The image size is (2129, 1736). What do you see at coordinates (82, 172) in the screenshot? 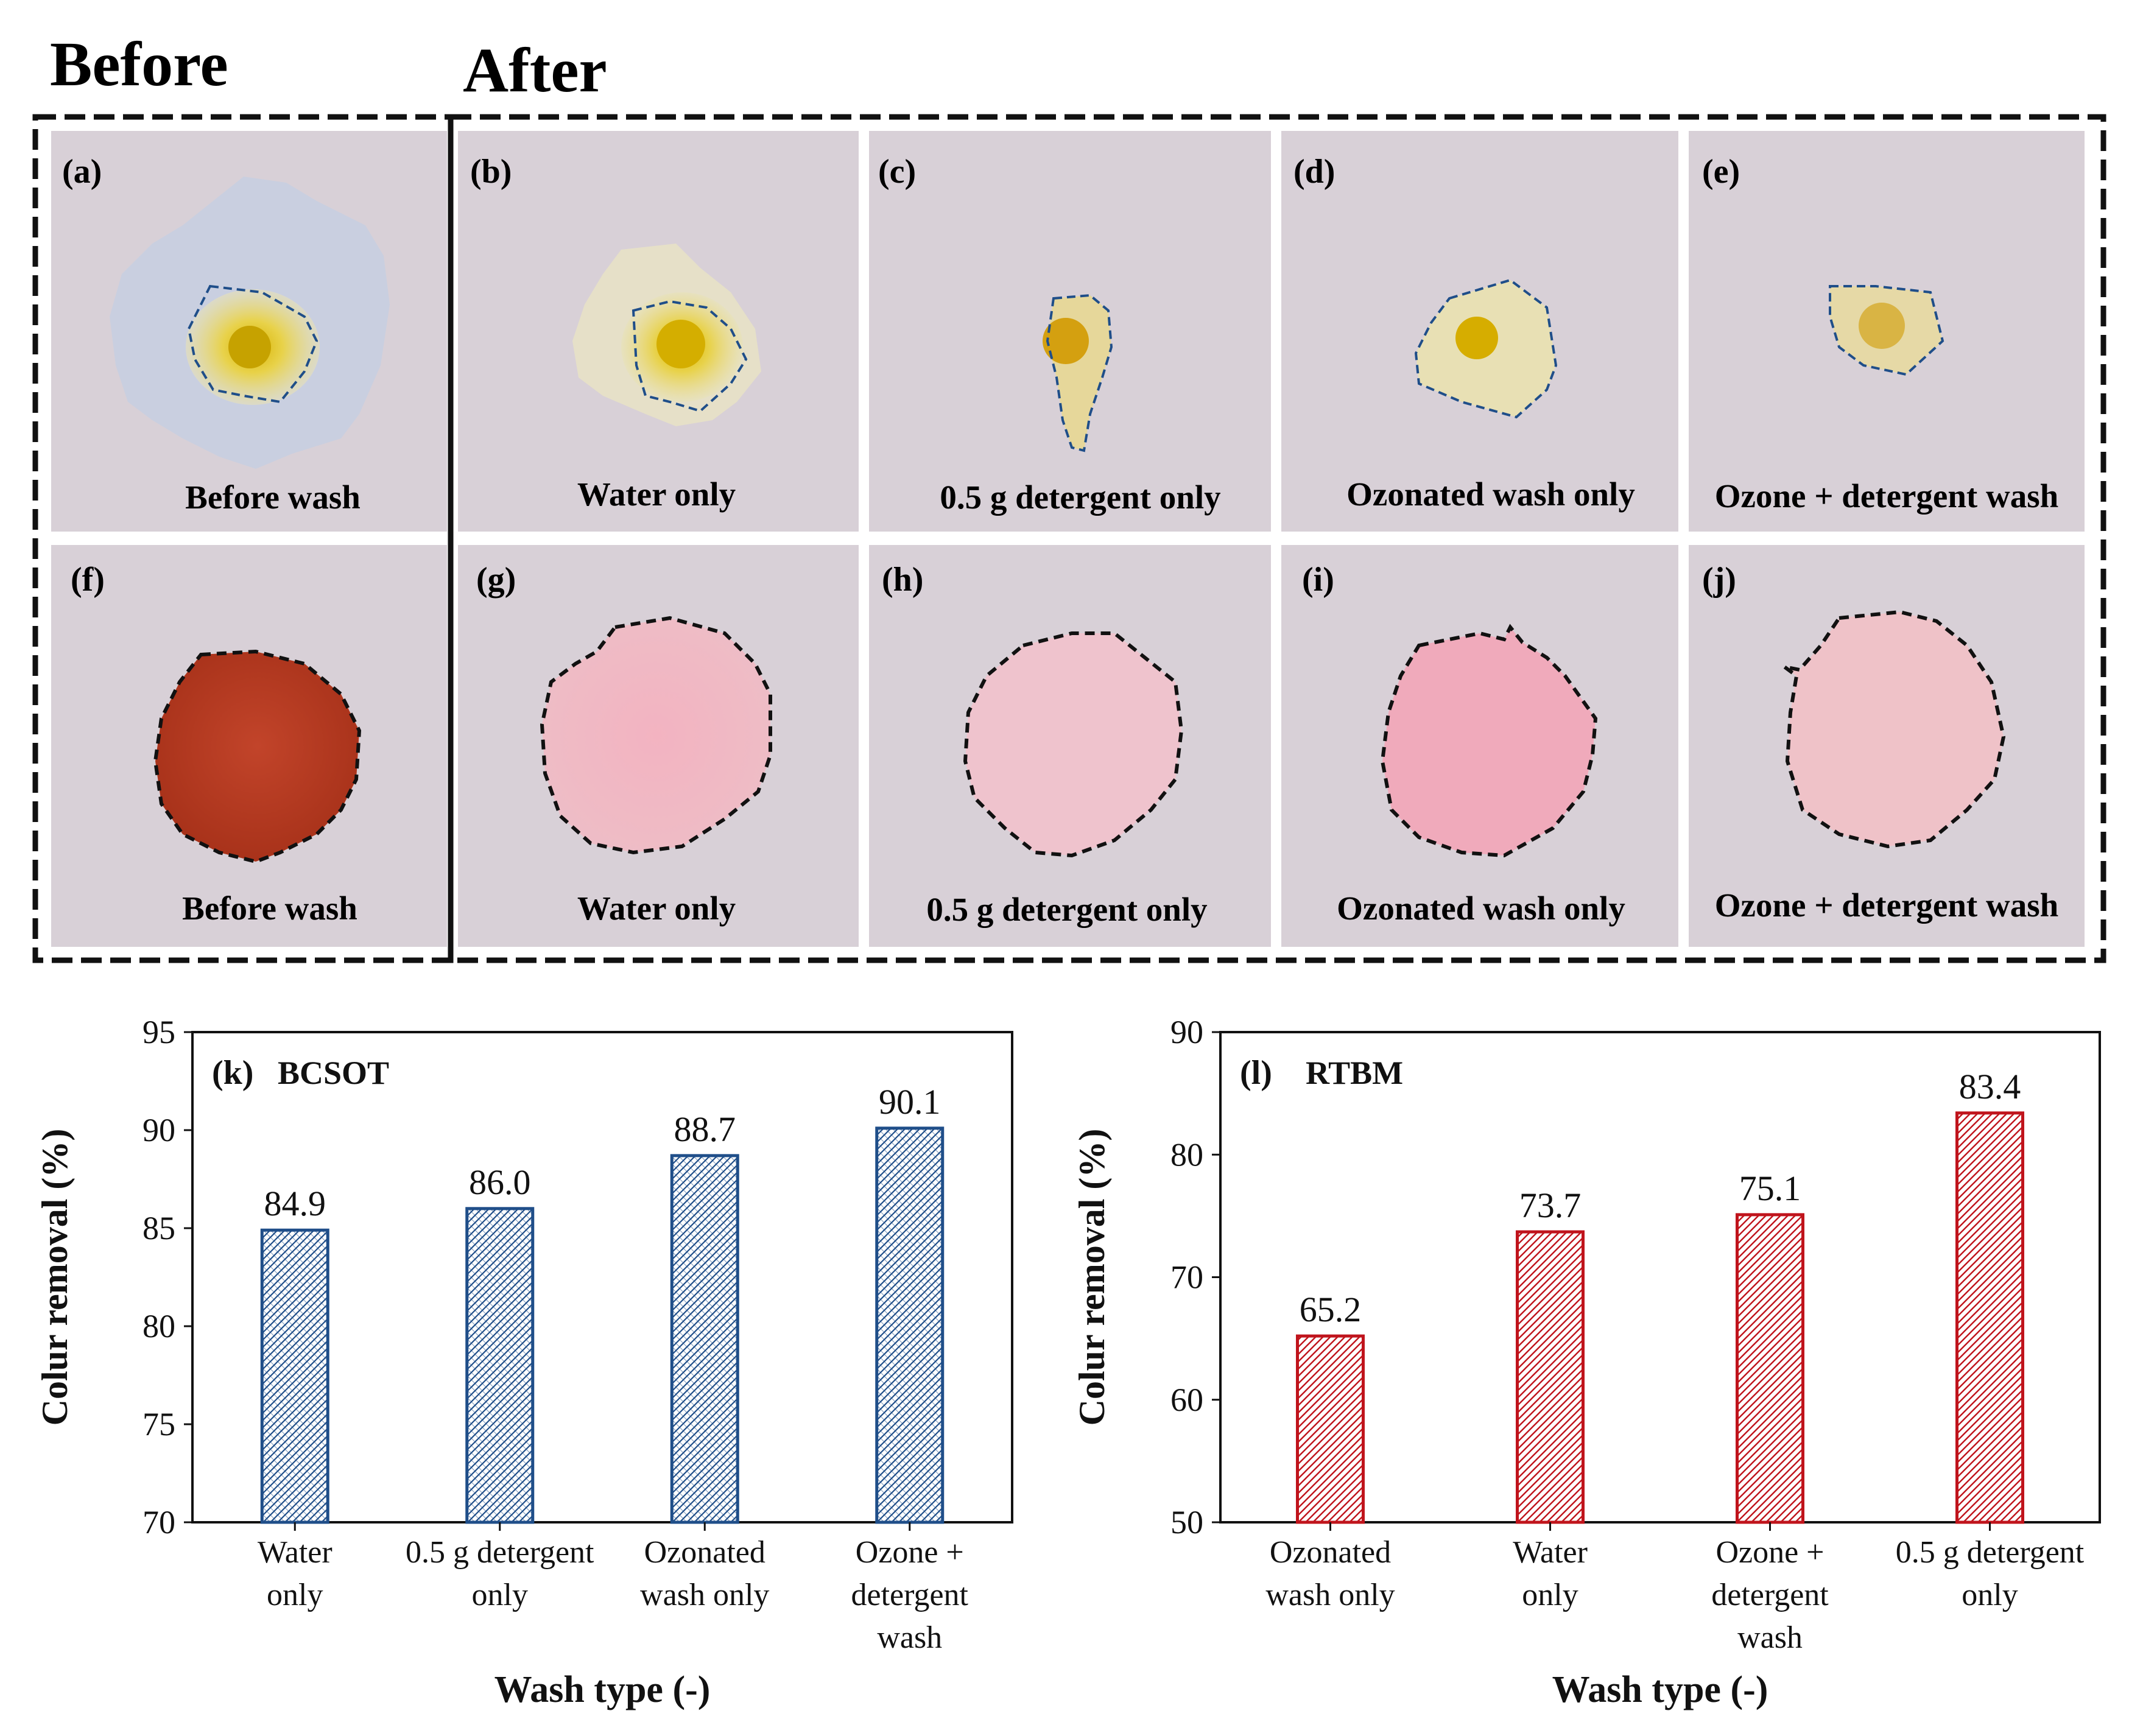
I see `panel-label-a: (a)` at bounding box center [82, 172].